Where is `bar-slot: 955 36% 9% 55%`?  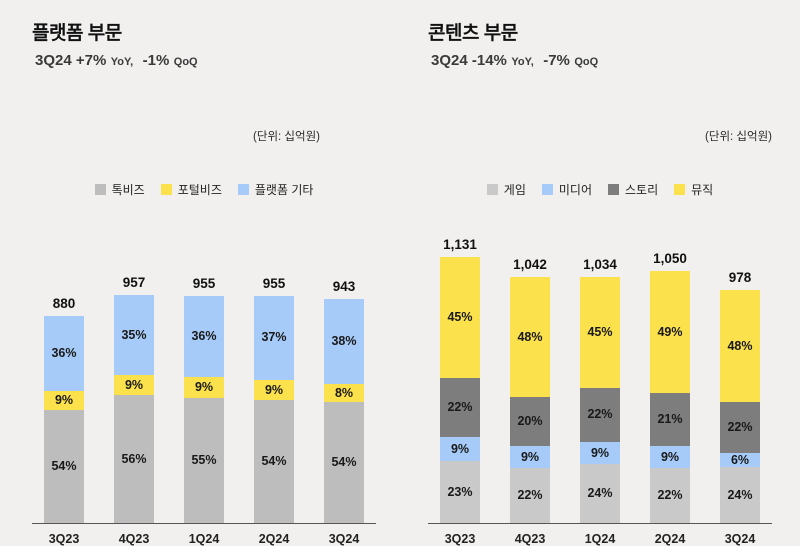
bar-slot: 955 36% 9% 55% is located at coordinates (204, 399).